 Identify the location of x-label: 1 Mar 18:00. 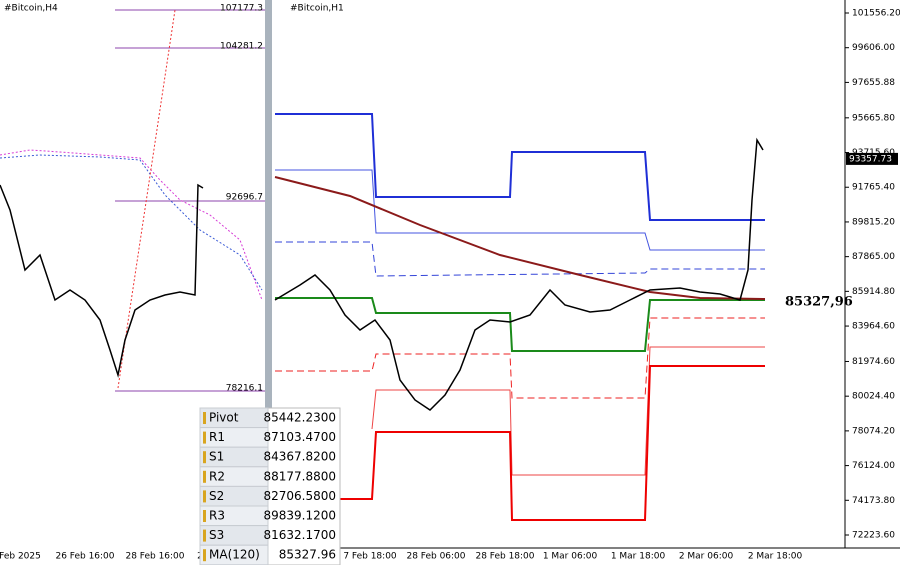
(638, 557).